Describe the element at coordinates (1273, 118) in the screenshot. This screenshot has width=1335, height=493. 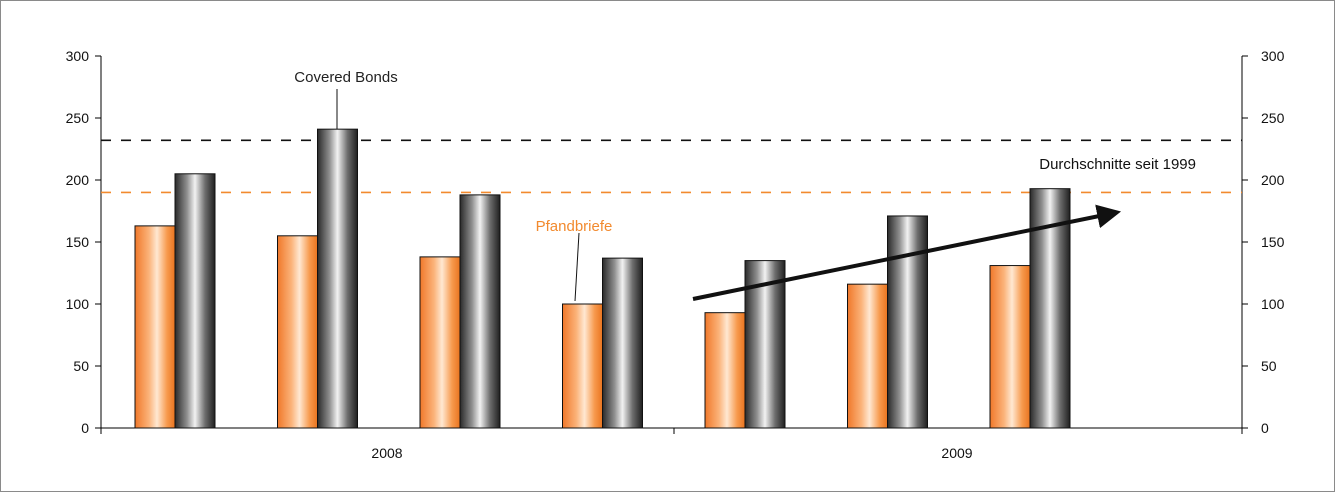
I see `right-y-tick-label: 250` at that location.